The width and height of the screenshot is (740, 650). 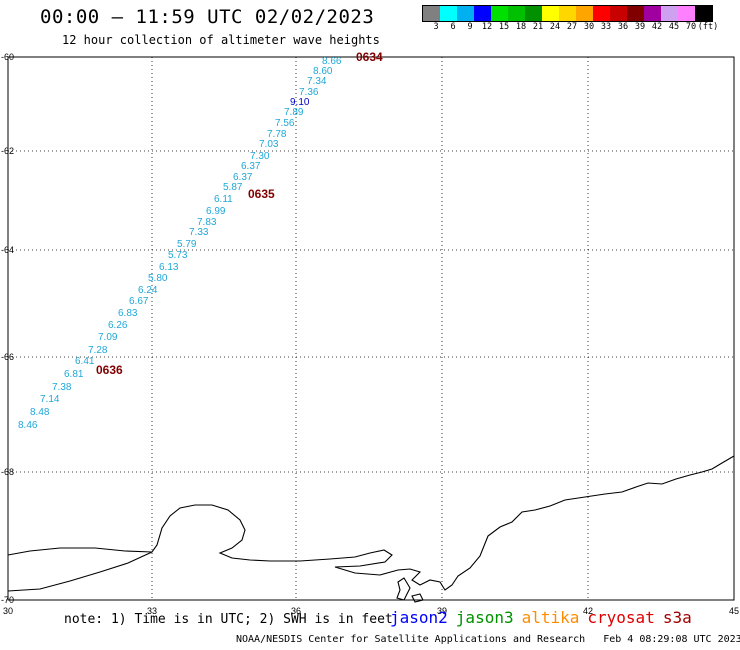 I want to click on wave-height-value: 5.73, so click(x=178, y=255).